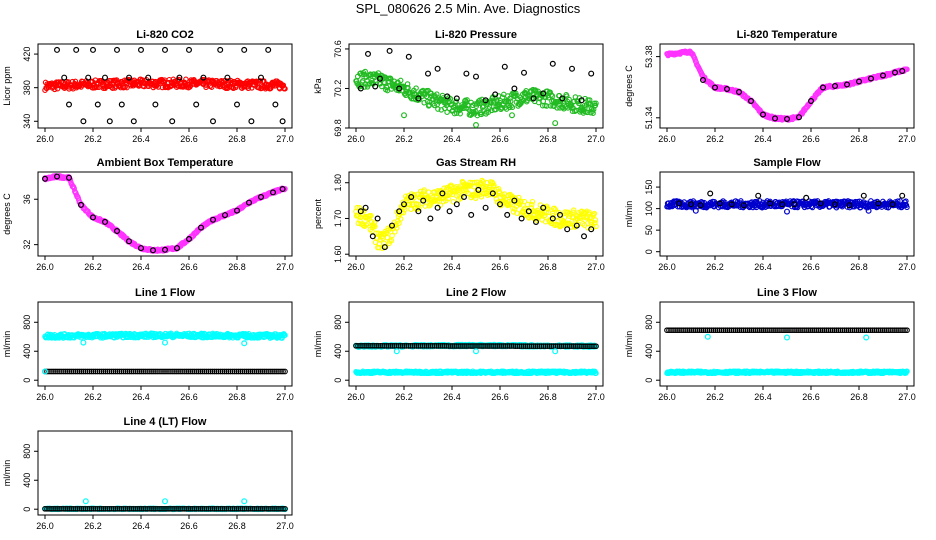 This screenshot has width=936, height=540. What do you see at coordinates (476, 93) in the screenshot?
I see `series-green-band` at bounding box center [476, 93].